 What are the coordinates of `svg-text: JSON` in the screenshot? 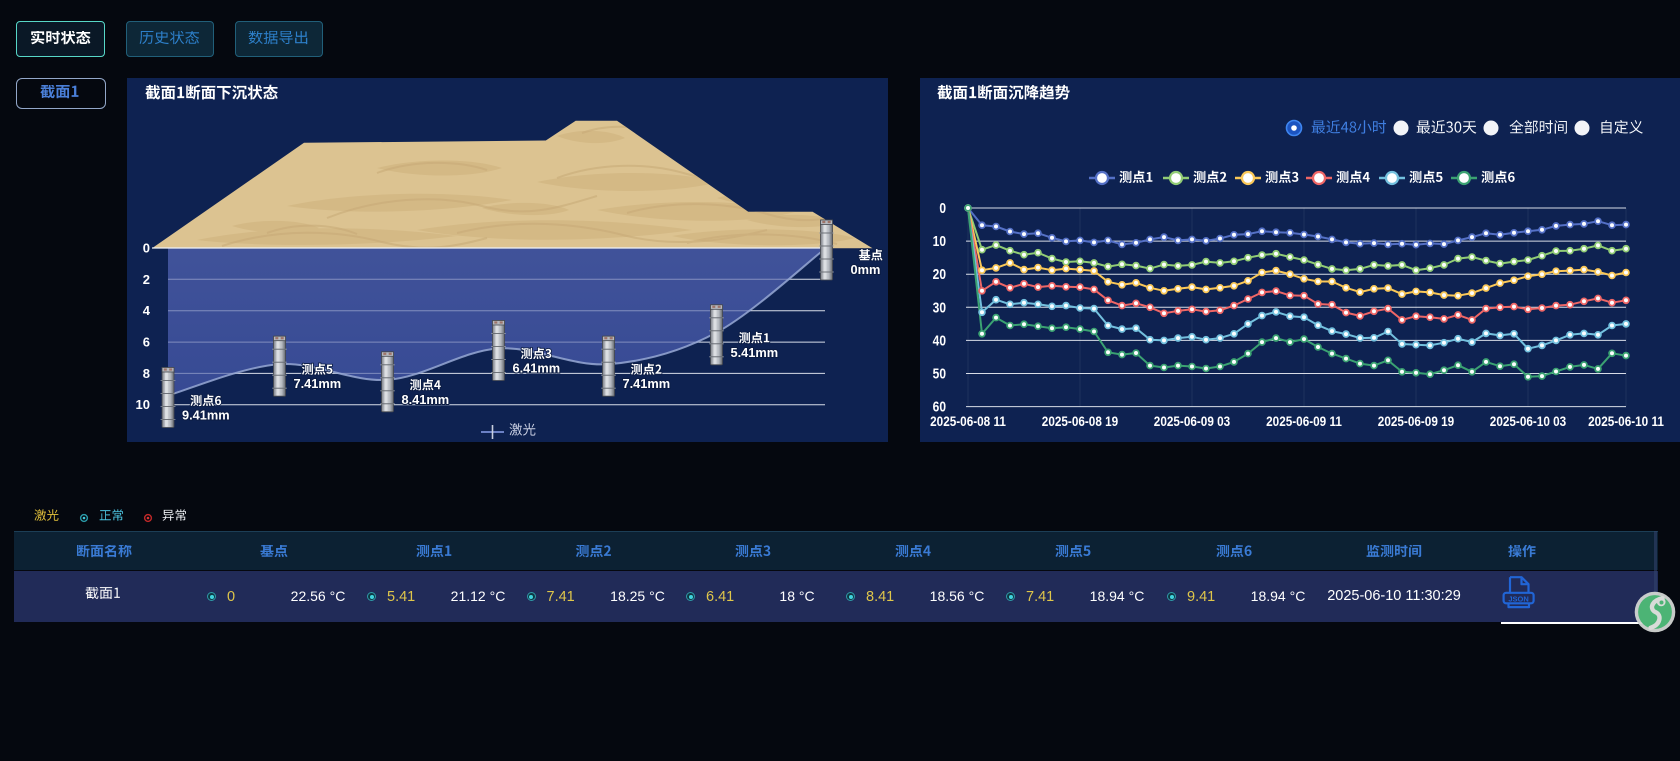 It's located at (1518, 598).